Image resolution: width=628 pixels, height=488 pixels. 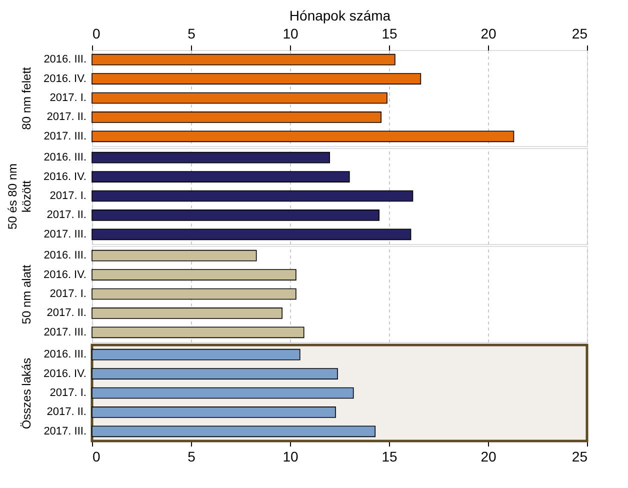 What do you see at coordinates (26, 294) in the screenshot?
I see `y-axis-title: 50 nm alatt` at bounding box center [26, 294].